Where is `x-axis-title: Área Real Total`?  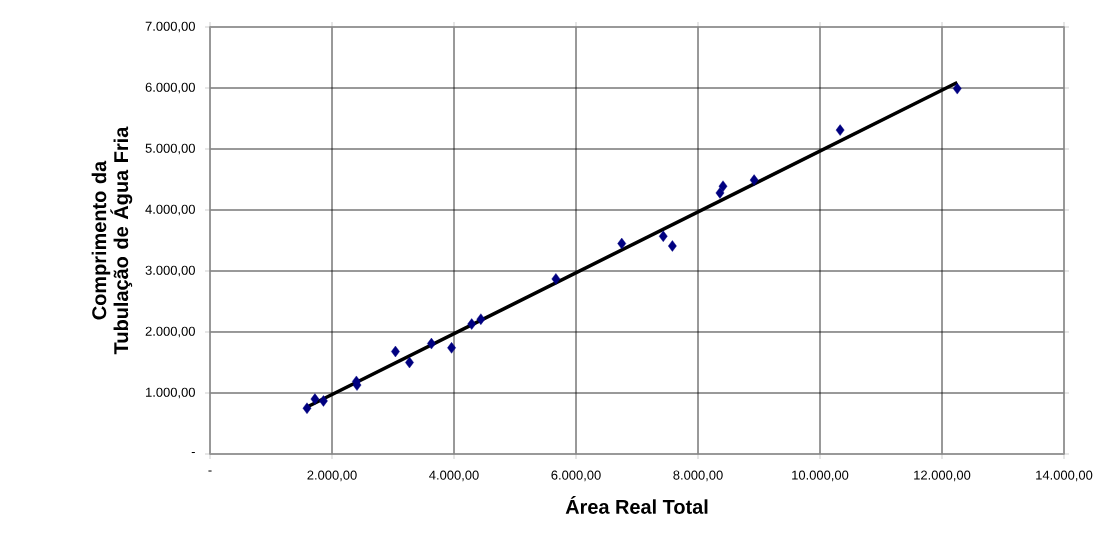
x-axis-title: Área Real Total is located at coordinates (636, 505).